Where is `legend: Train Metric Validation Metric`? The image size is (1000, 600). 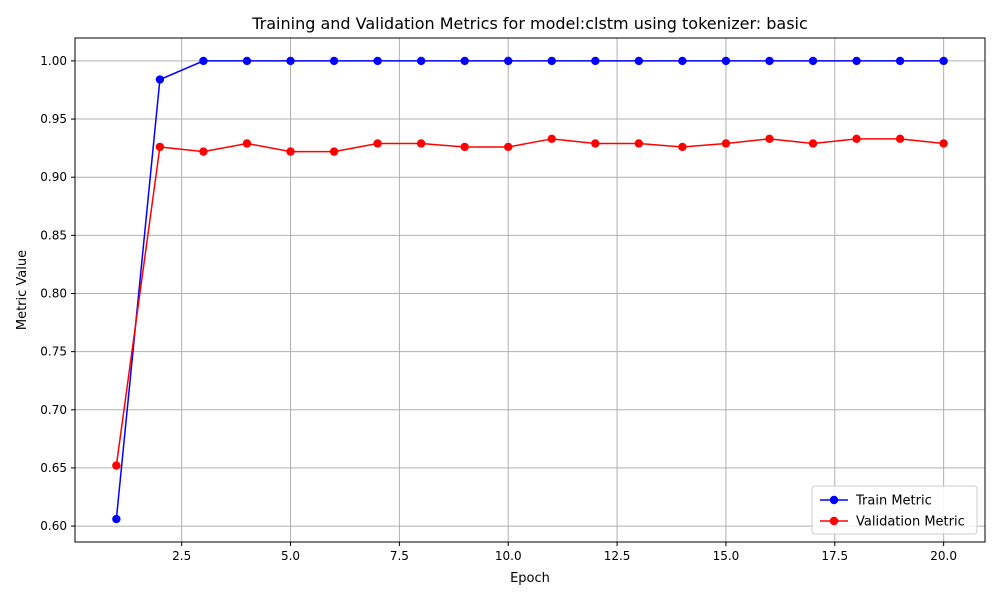 legend: Train Metric Validation Metric is located at coordinates (894, 510).